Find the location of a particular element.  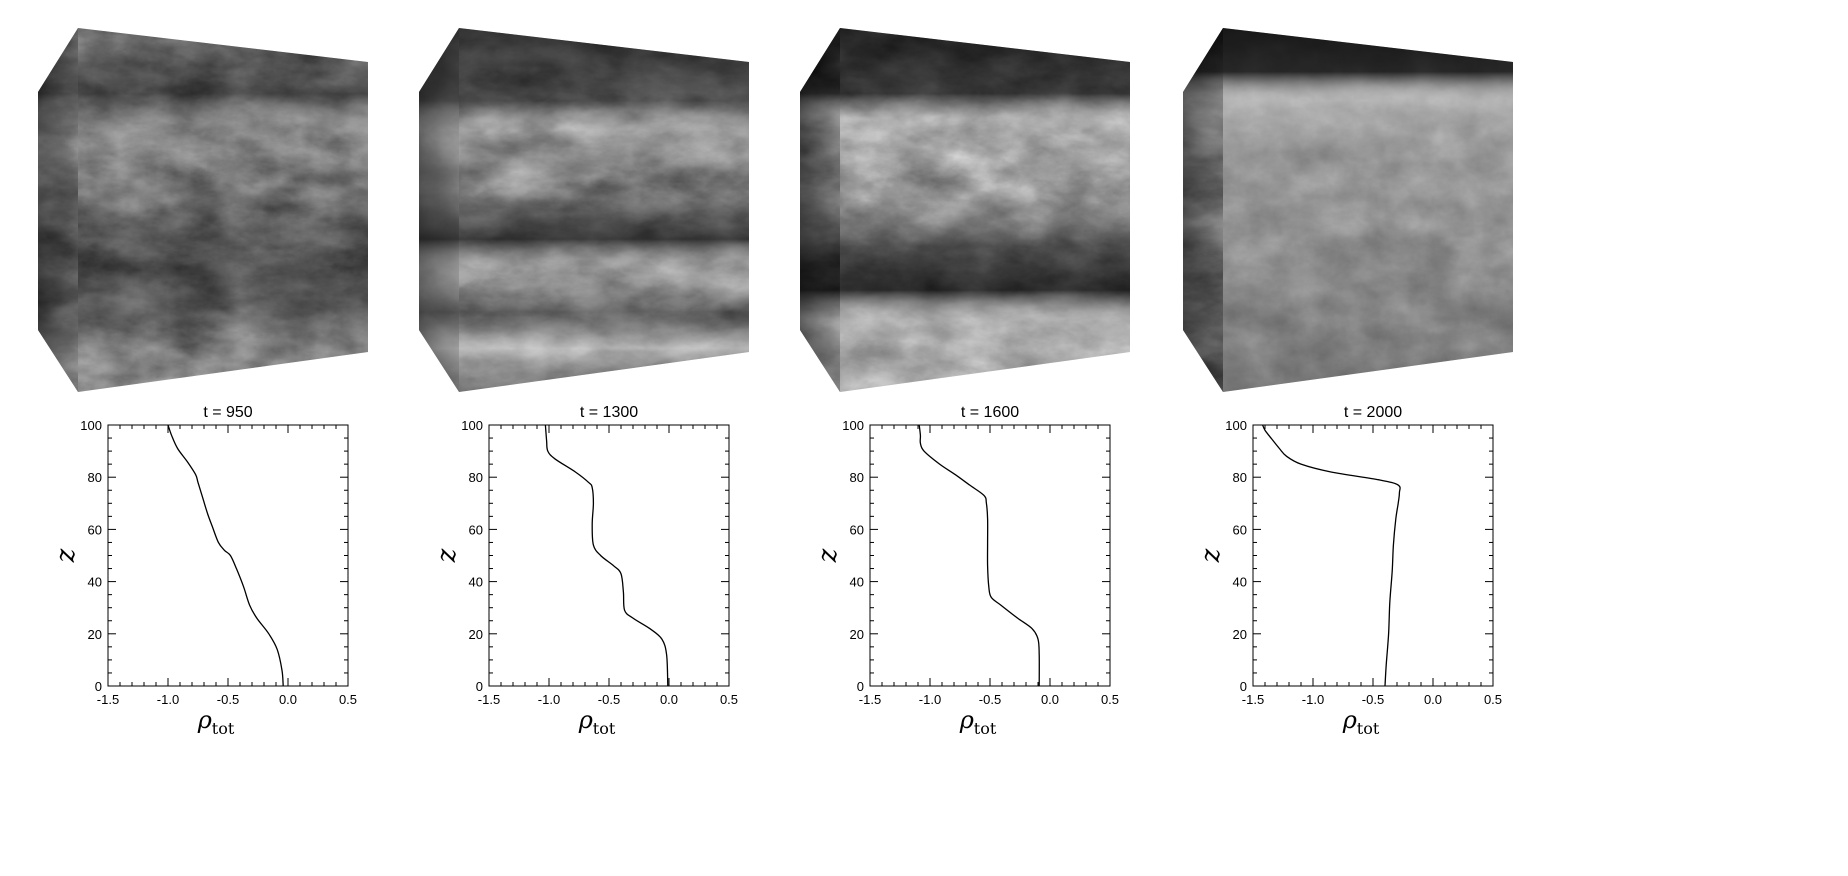

panel-title: t = 950 is located at coordinates (227, 412).